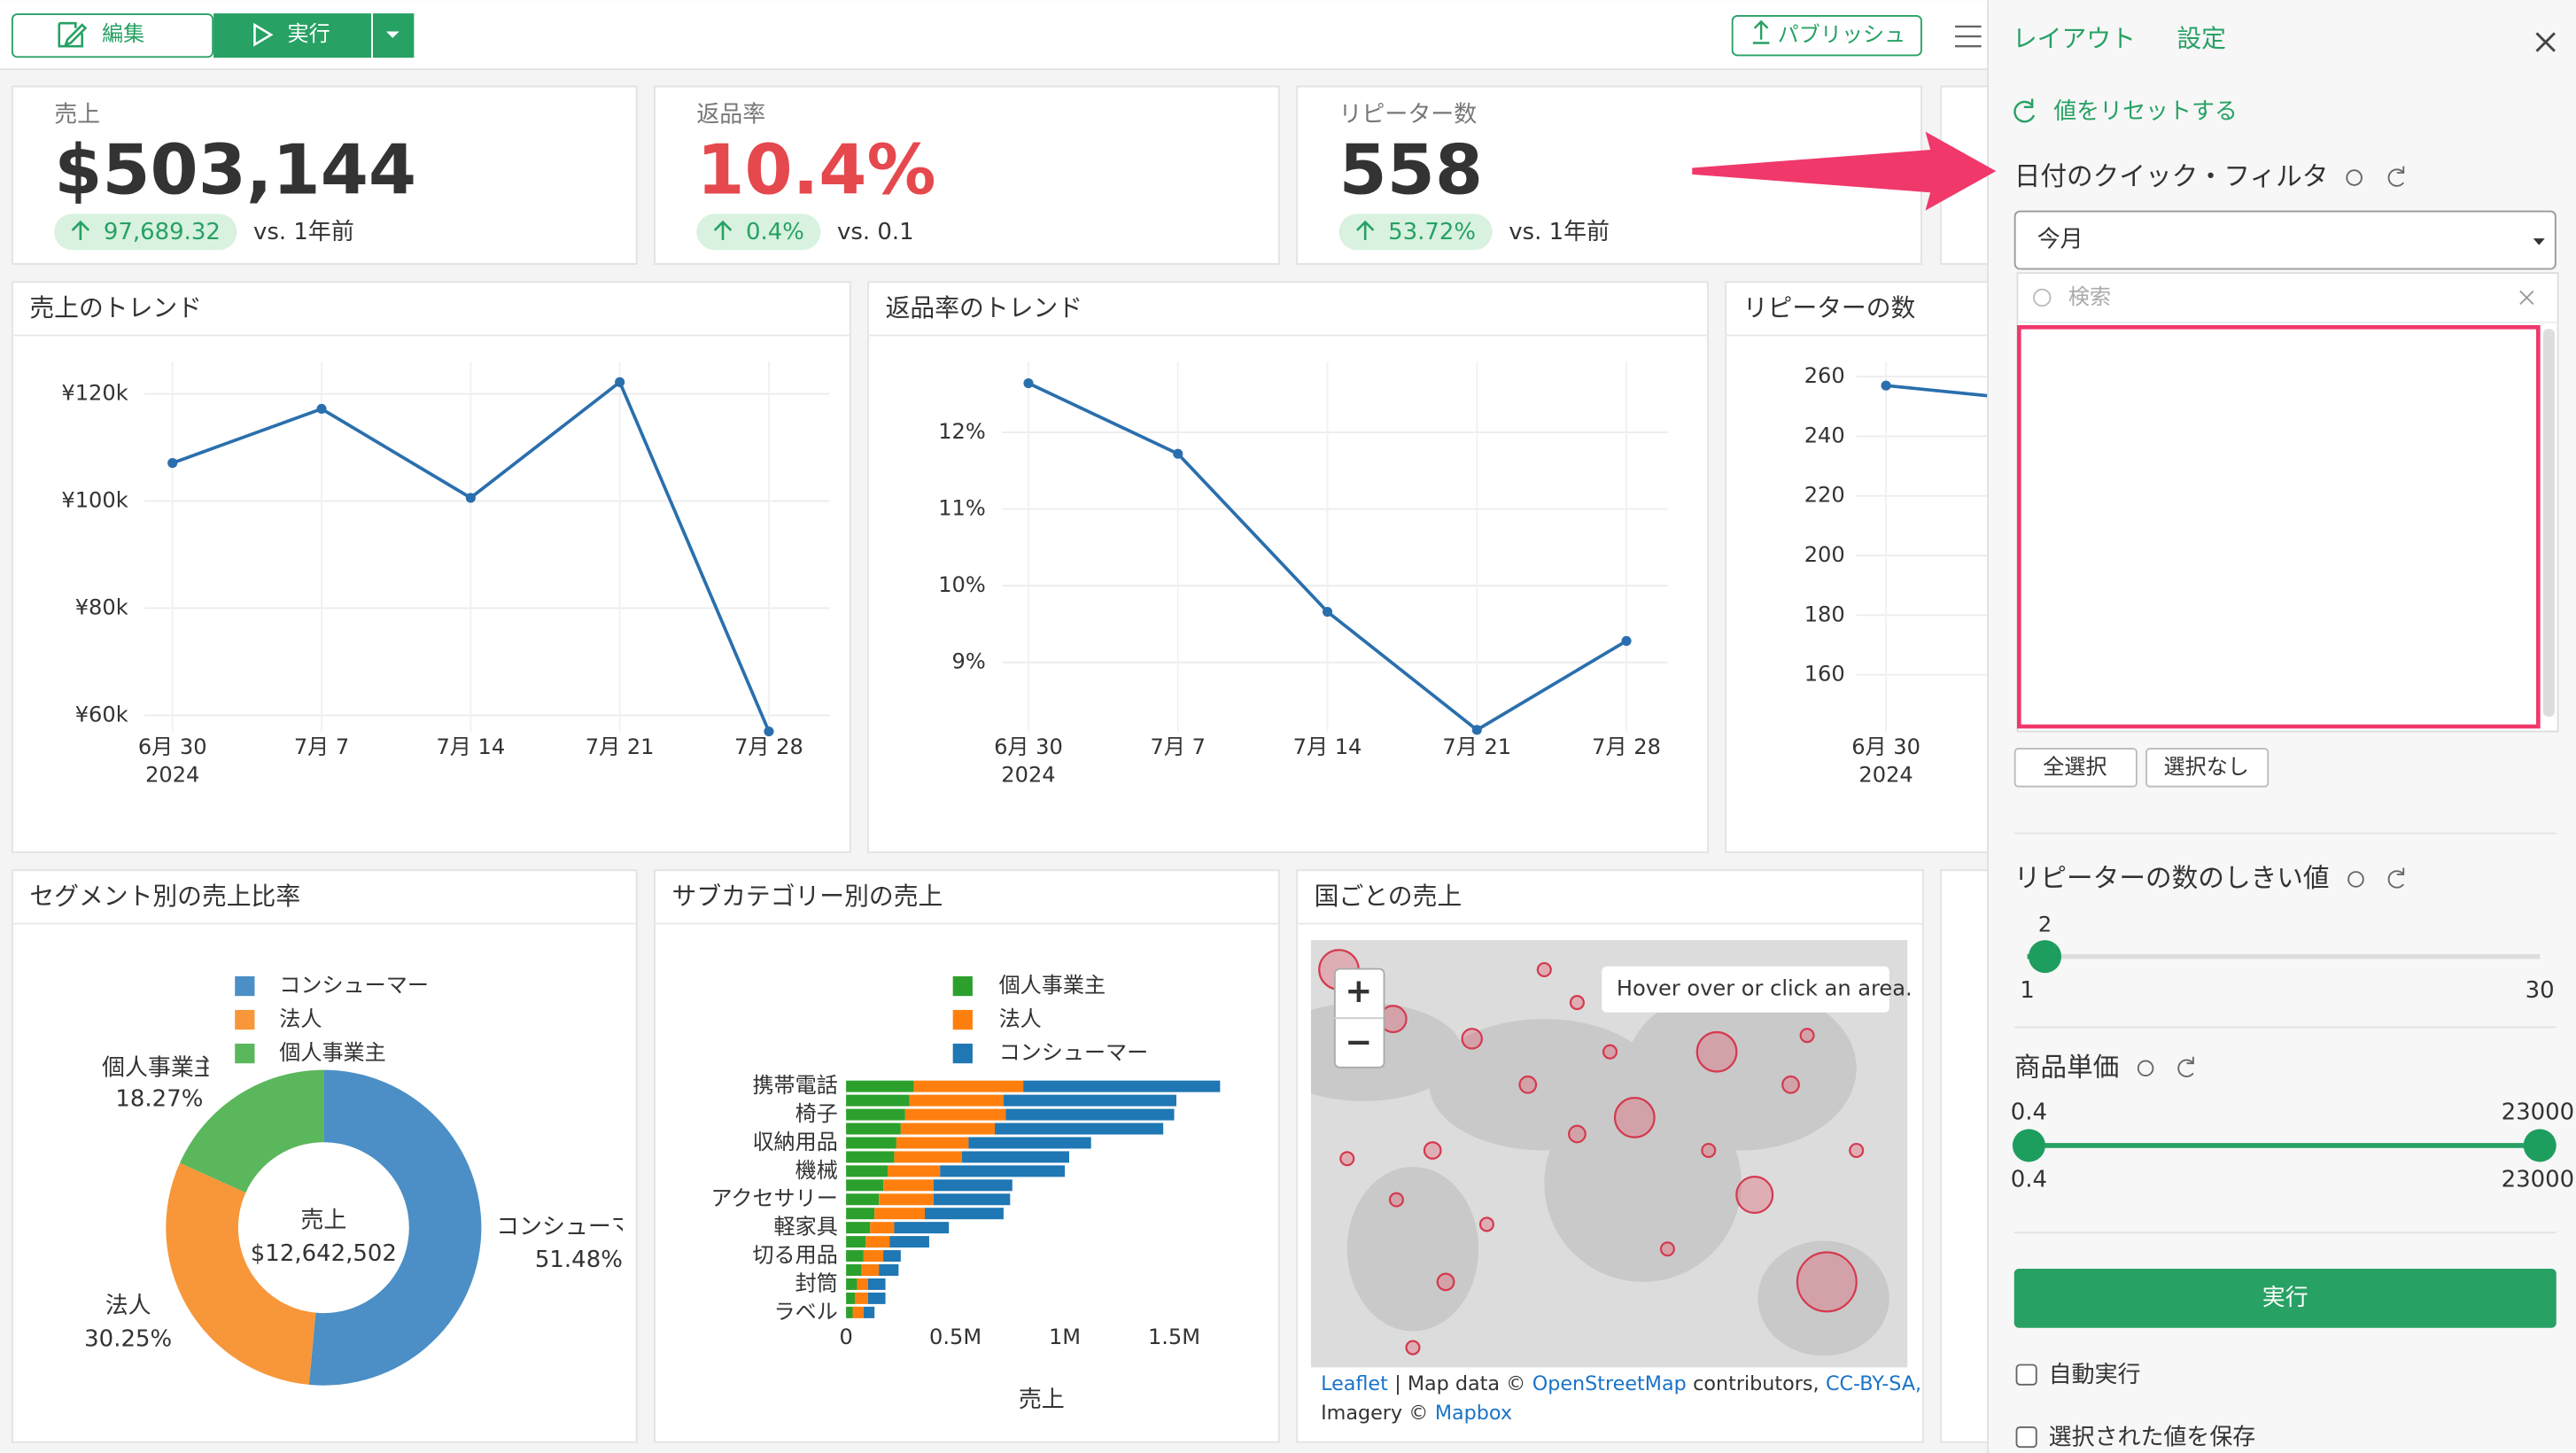 The width and height of the screenshot is (2576, 1453). What do you see at coordinates (1823, 1298) in the screenshot?
I see `land` at bounding box center [1823, 1298].